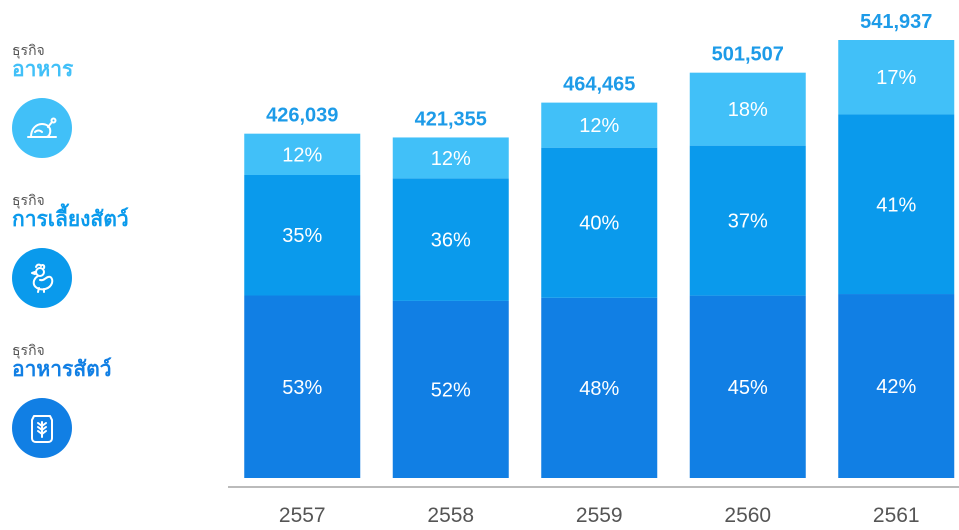 This screenshot has height=530, width=959. What do you see at coordinates (302, 116) in the screenshot?
I see `bar-total-label: 426,039` at bounding box center [302, 116].